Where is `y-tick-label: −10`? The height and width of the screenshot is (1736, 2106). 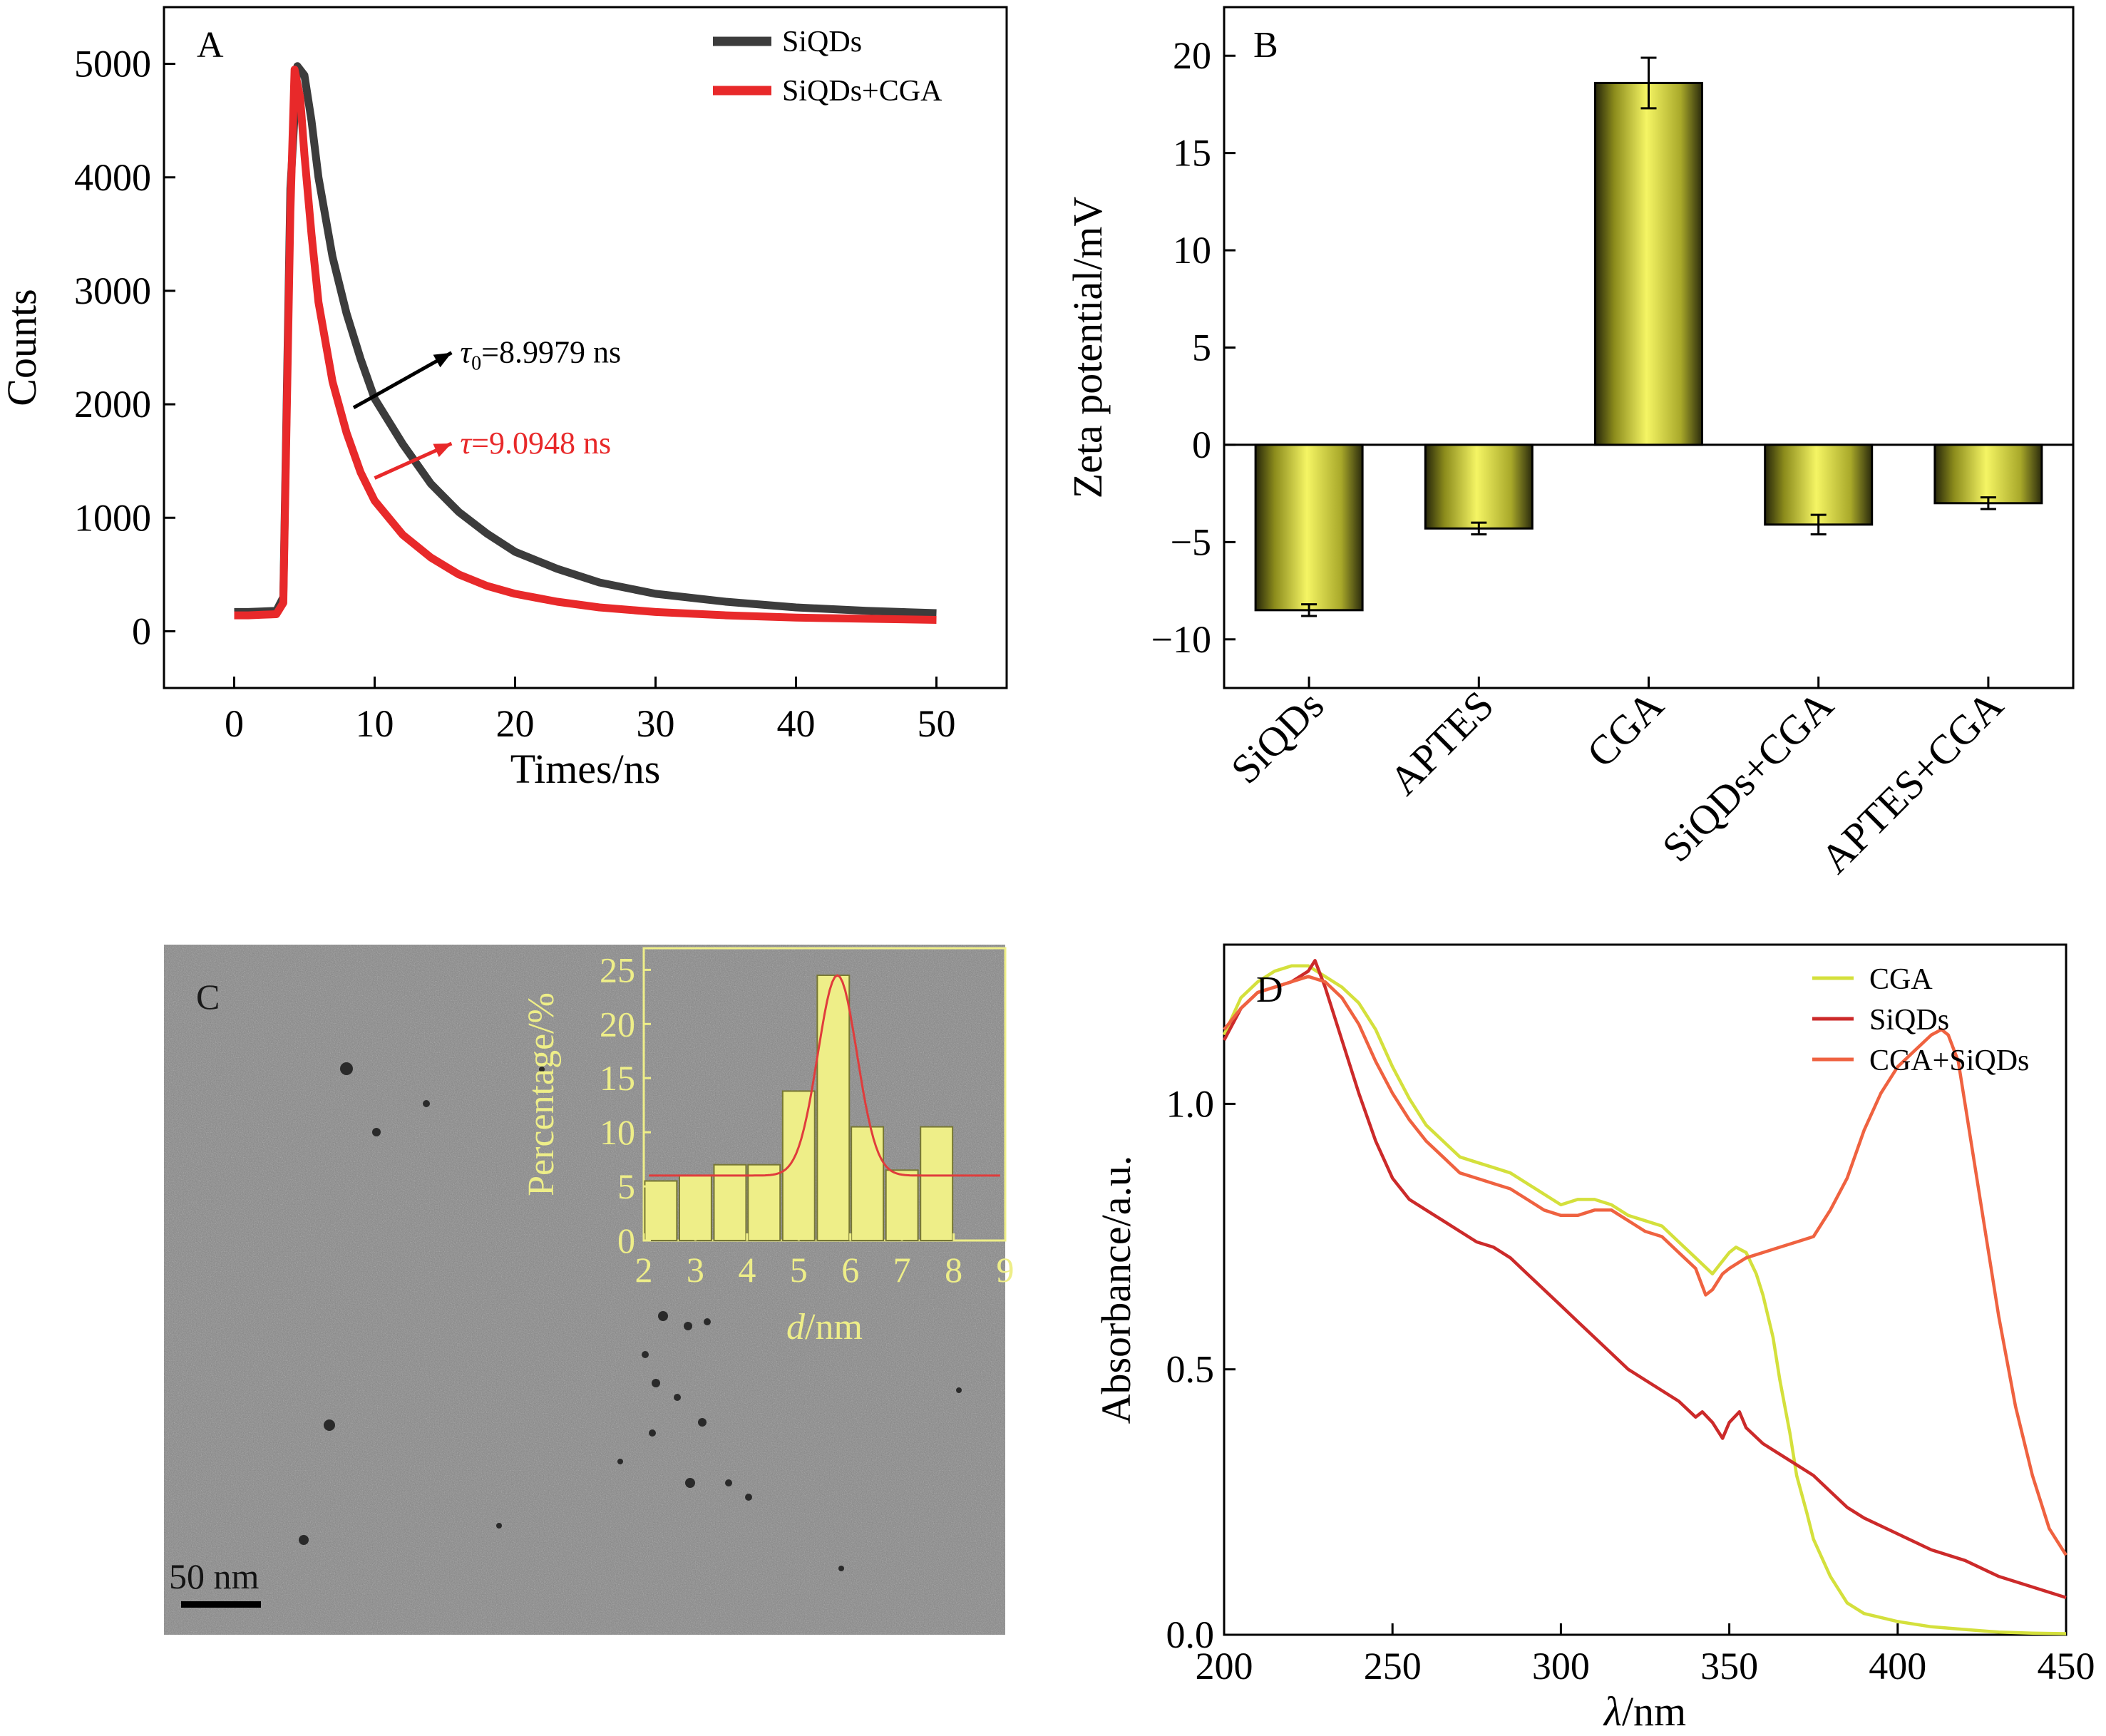 y-tick-label: −10 is located at coordinates (1181, 640).